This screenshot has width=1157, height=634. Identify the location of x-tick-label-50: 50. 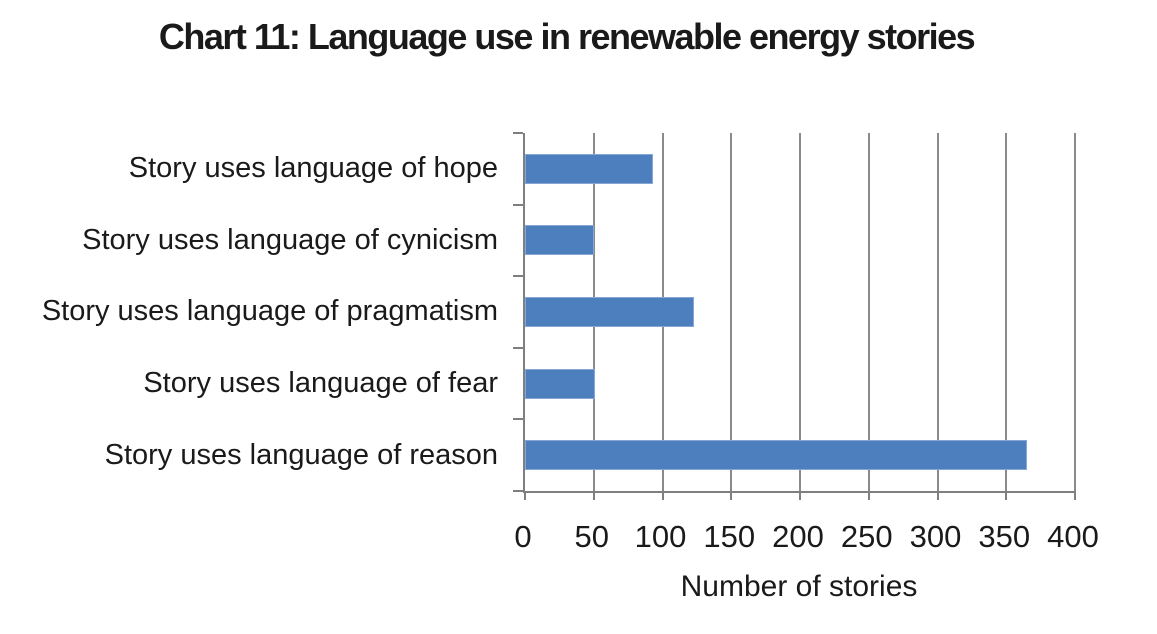
(591, 536).